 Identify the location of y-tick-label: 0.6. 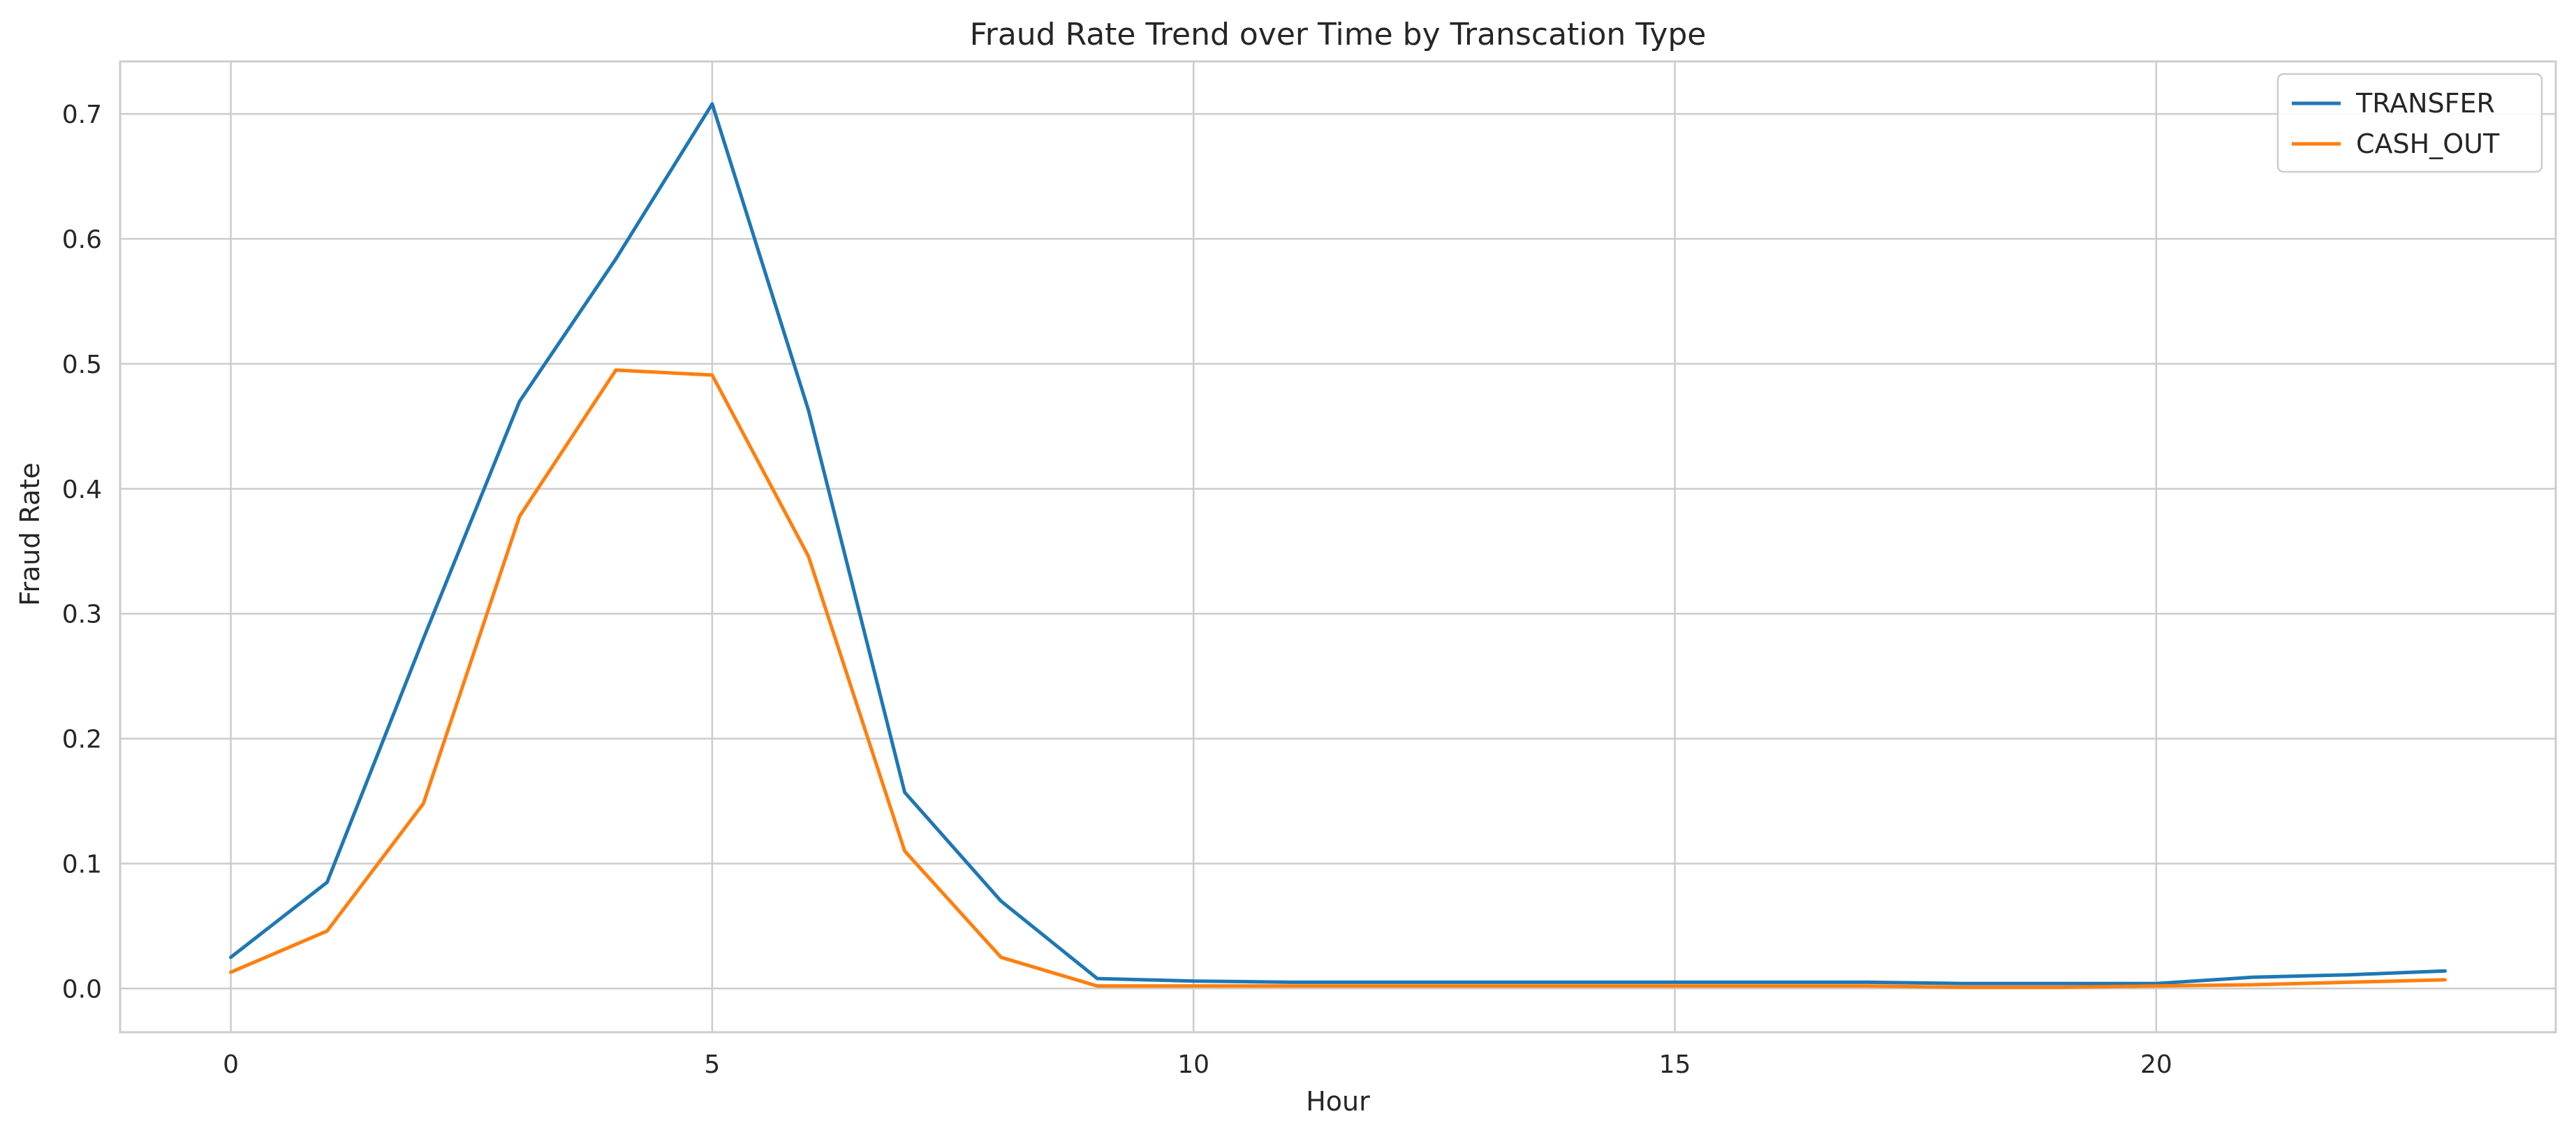
(82, 240).